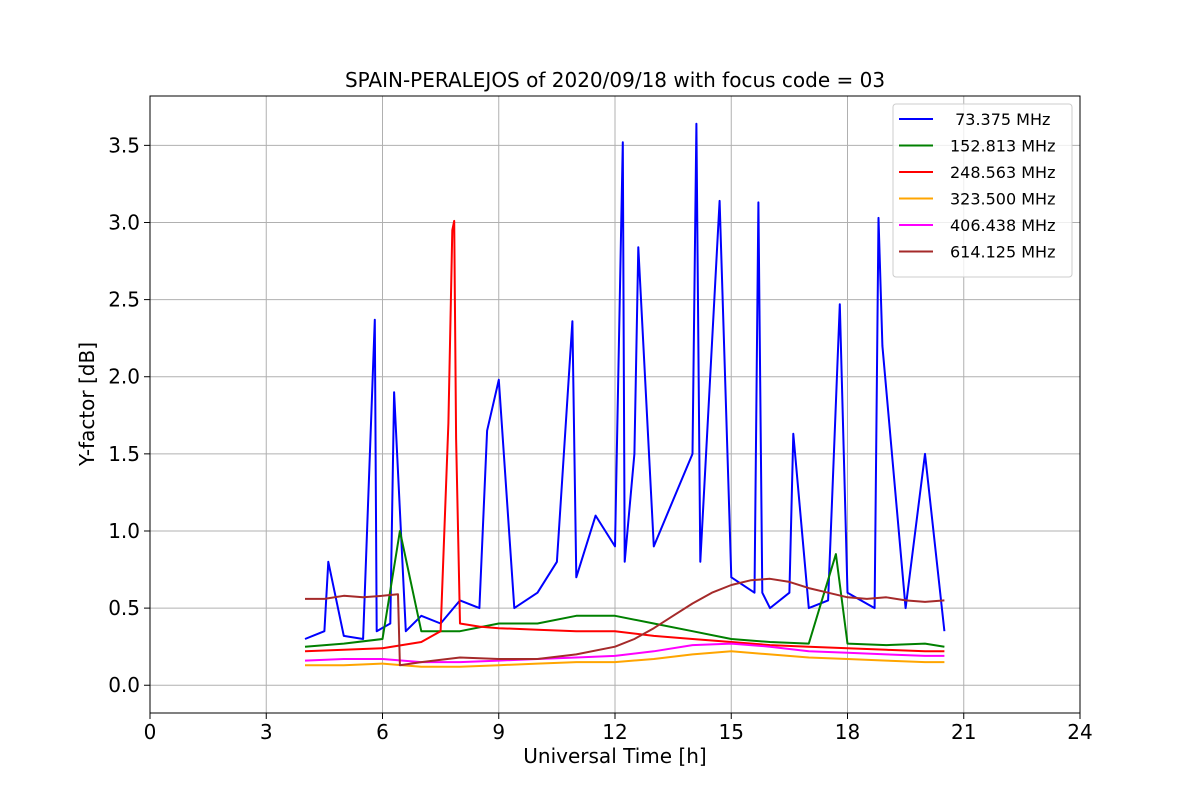 Image resolution: width=1200 pixels, height=800 pixels. I want to click on x-tick-label: 15, so click(731, 732).